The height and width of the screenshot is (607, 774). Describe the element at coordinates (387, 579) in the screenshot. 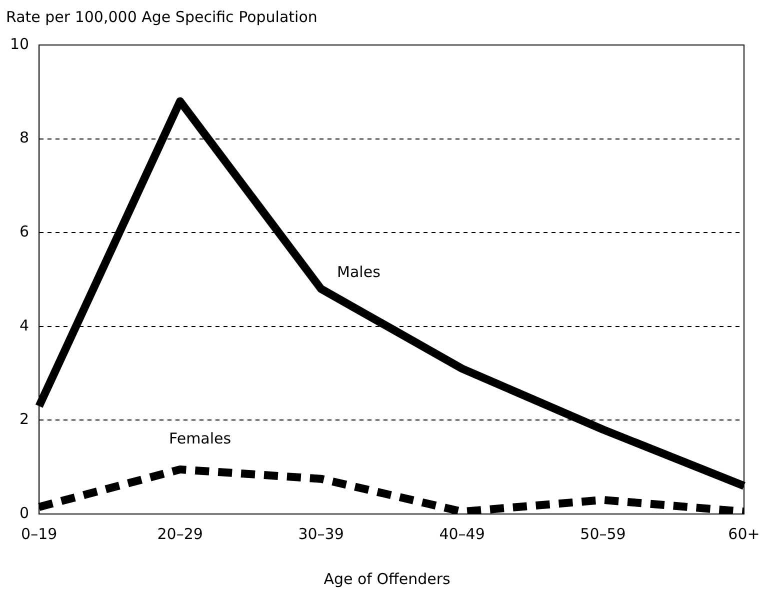

I see `x-axis-title: Age of Offenders` at that location.